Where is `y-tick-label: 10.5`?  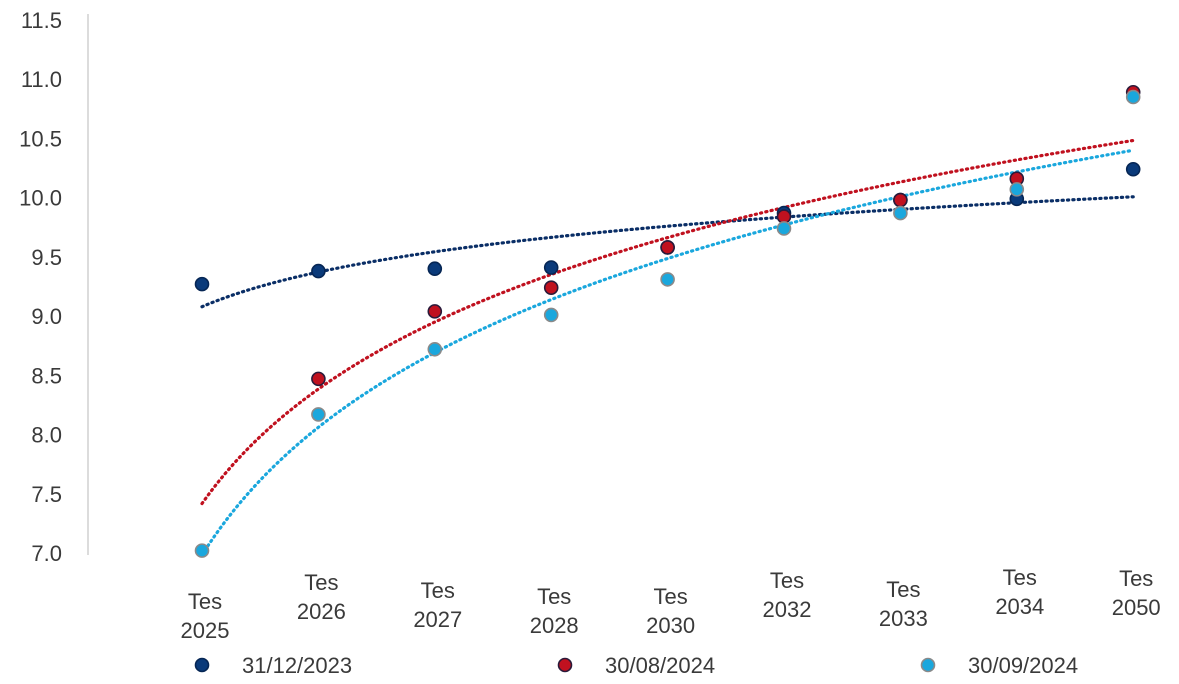 y-tick-label: 10.5 is located at coordinates (40, 138).